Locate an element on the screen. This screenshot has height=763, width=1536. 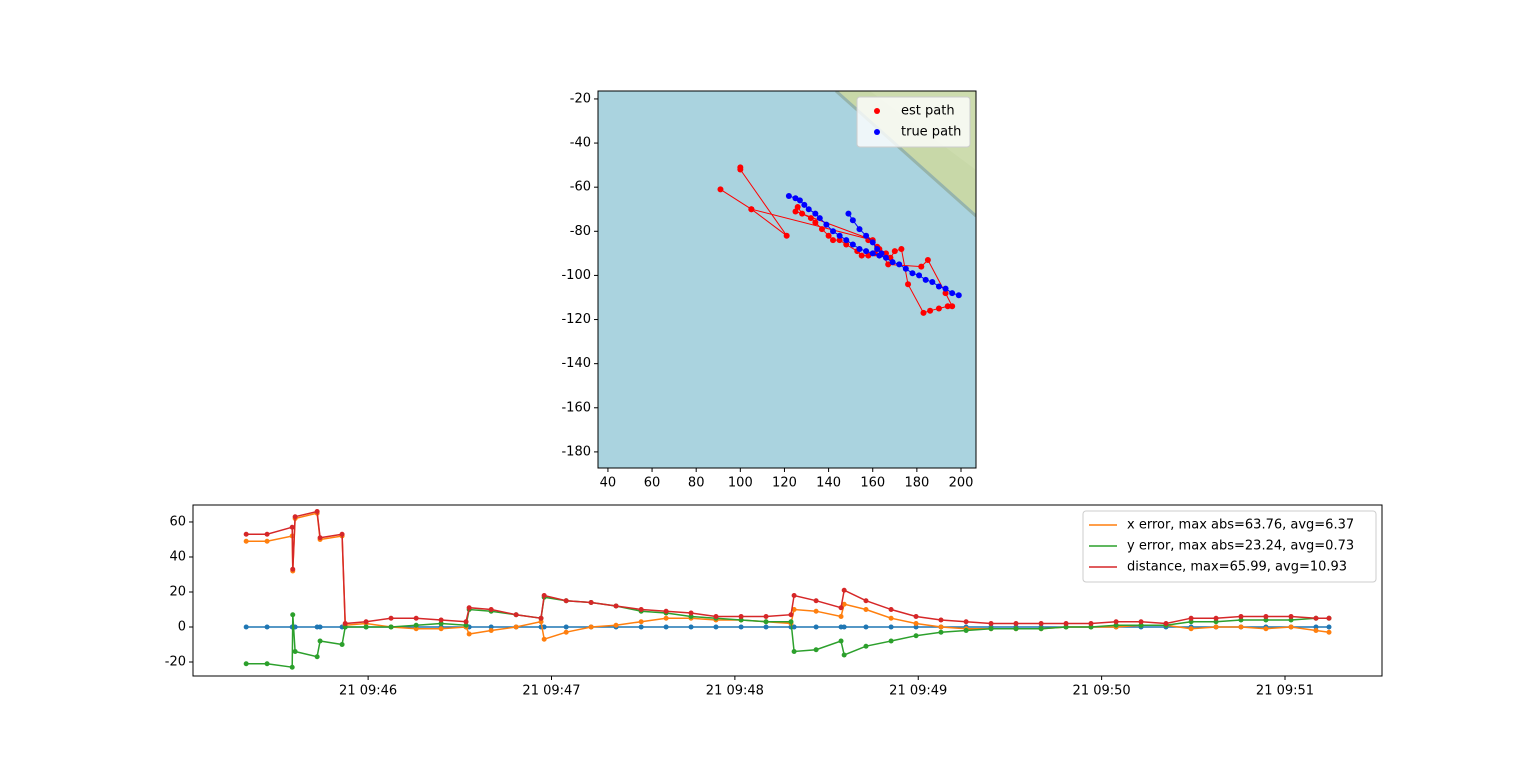
x-tick-label: 21 09:50 is located at coordinates (1102, 691).